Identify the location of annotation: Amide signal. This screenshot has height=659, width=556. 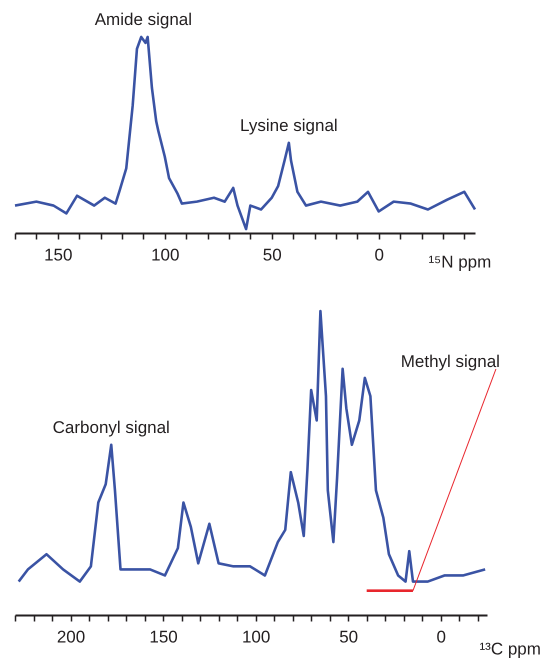
(143, 19).